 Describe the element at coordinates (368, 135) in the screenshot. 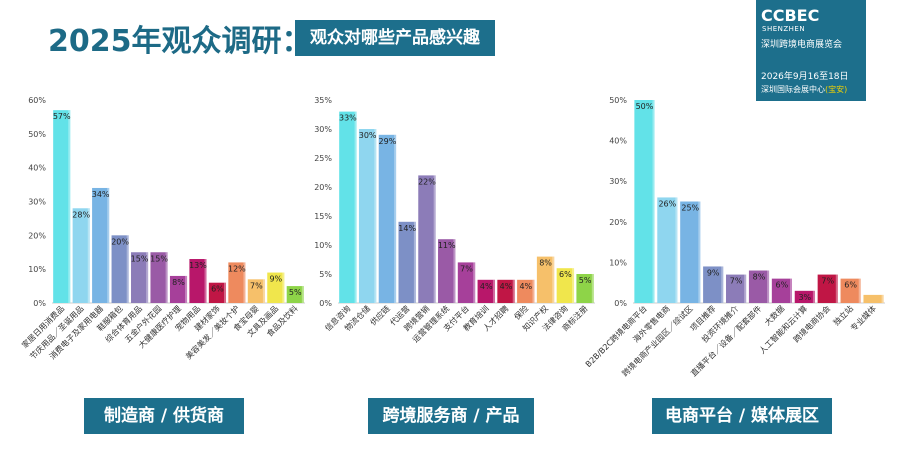

I see `data-label: 30%` at that location.